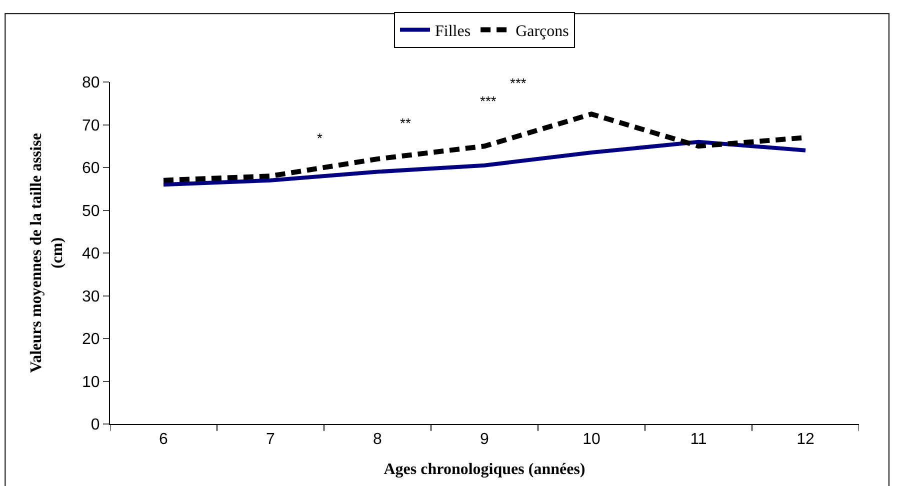 The height and width of the screenshot is (486, 899). What do you see at coordinates (320, 138) in the screenshot?
I see `annotation: *` at bounding box center [320, 138].